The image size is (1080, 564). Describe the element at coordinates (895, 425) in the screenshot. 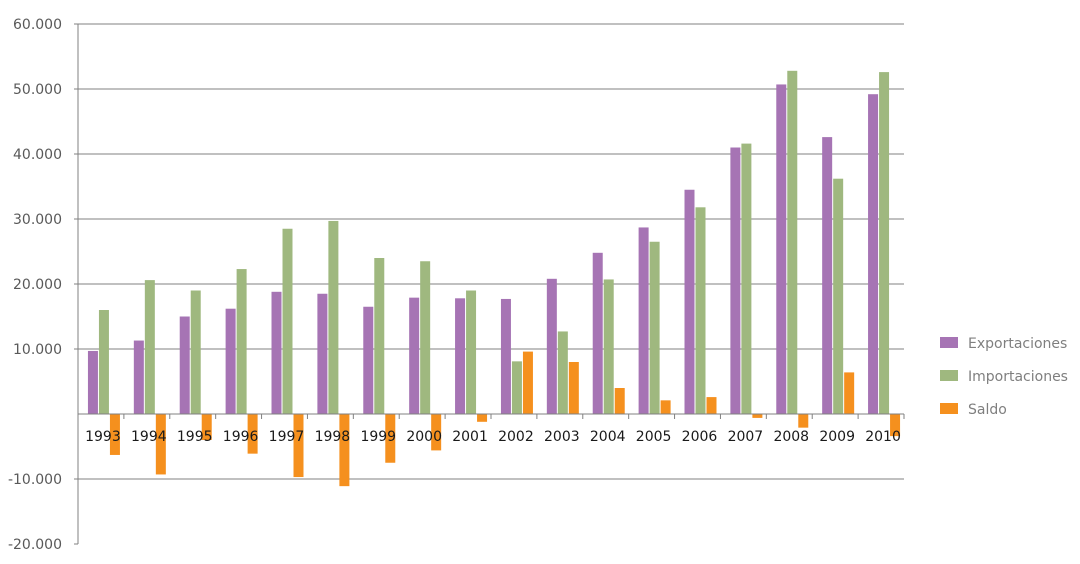

I see `bar-saldo-2010` at that location.